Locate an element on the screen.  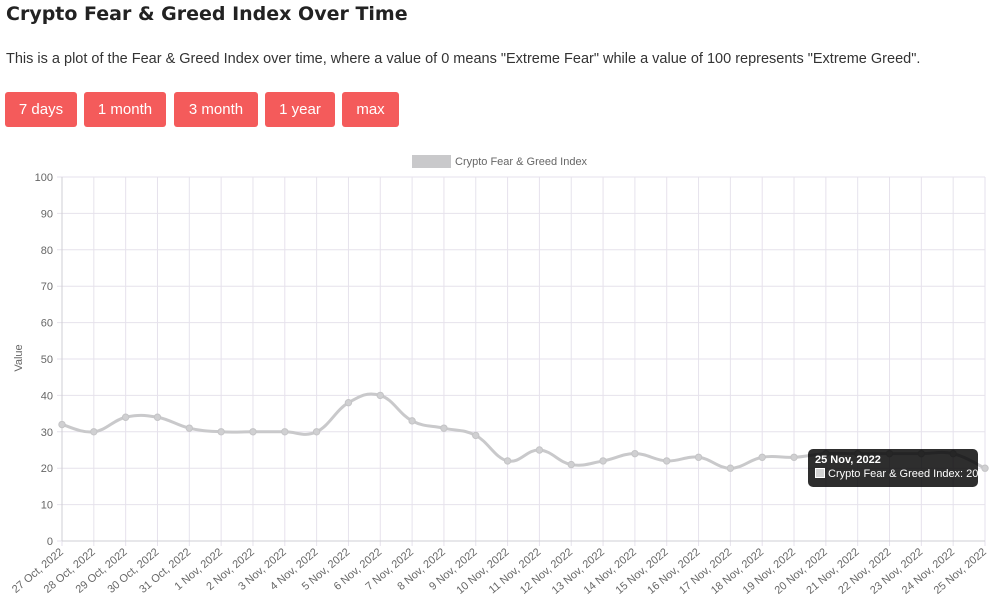
legend: Crypto Fear & Greed Index is located at coordinates (500, 161).